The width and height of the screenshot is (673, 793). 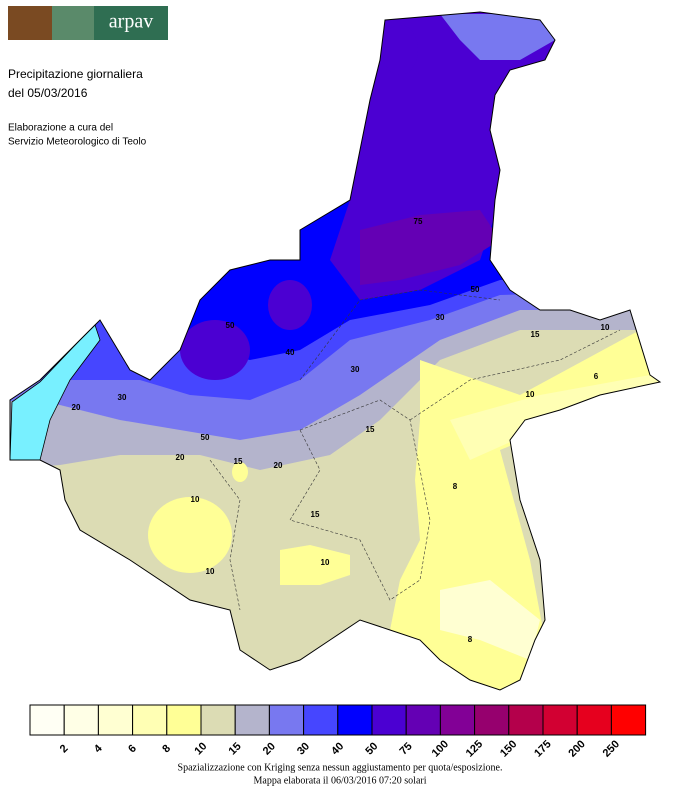 What do you see at coordinates (337, 748) in the screenshot?
I see `legend-tick-label: 40` at bounding box center [337, 748].